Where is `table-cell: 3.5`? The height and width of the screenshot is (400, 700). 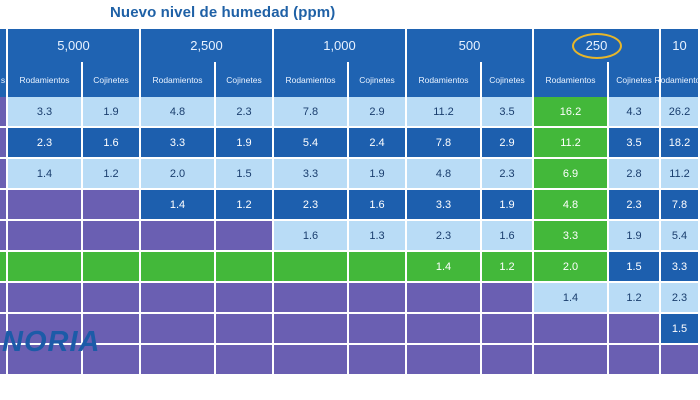
table-cell: 3.5 is located at coordinates (635, 143).